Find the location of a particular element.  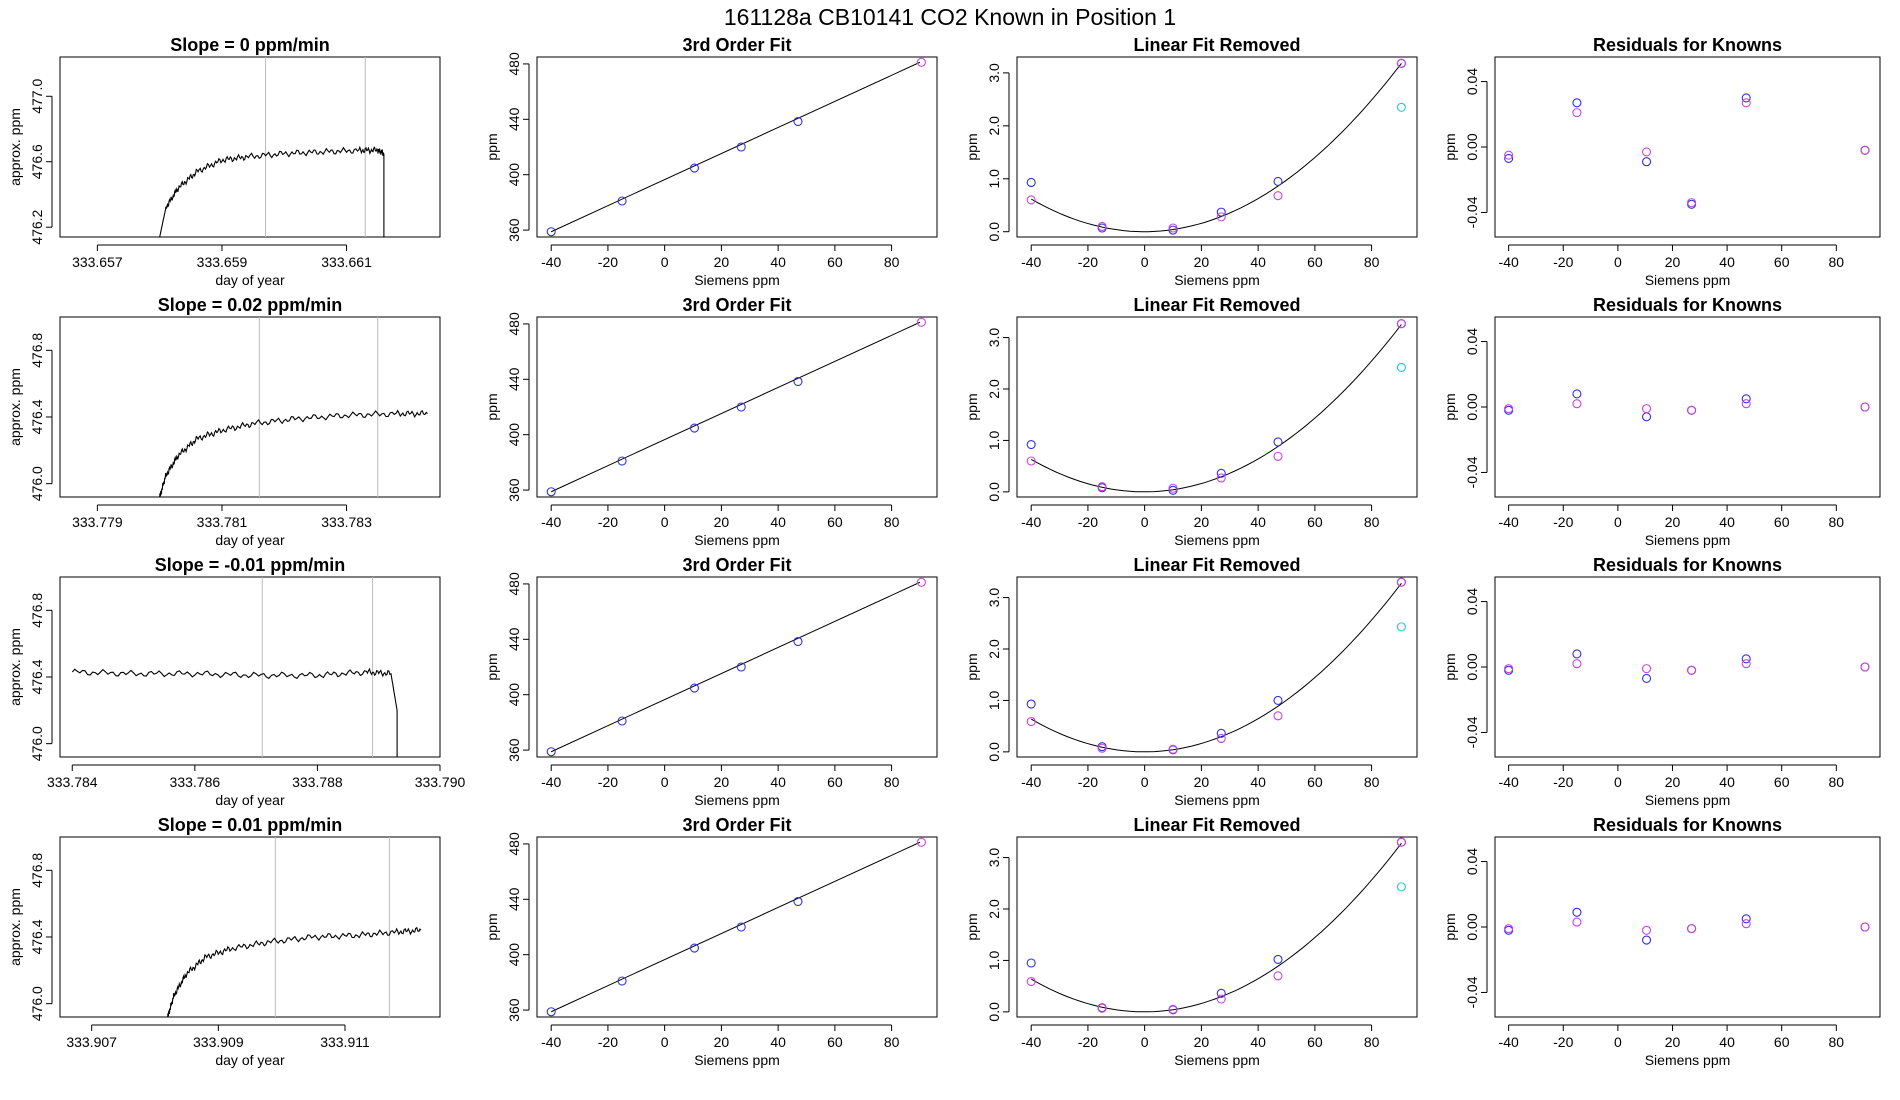

chart-title: 3rd Order Fit is located at coordinates (736, 305).